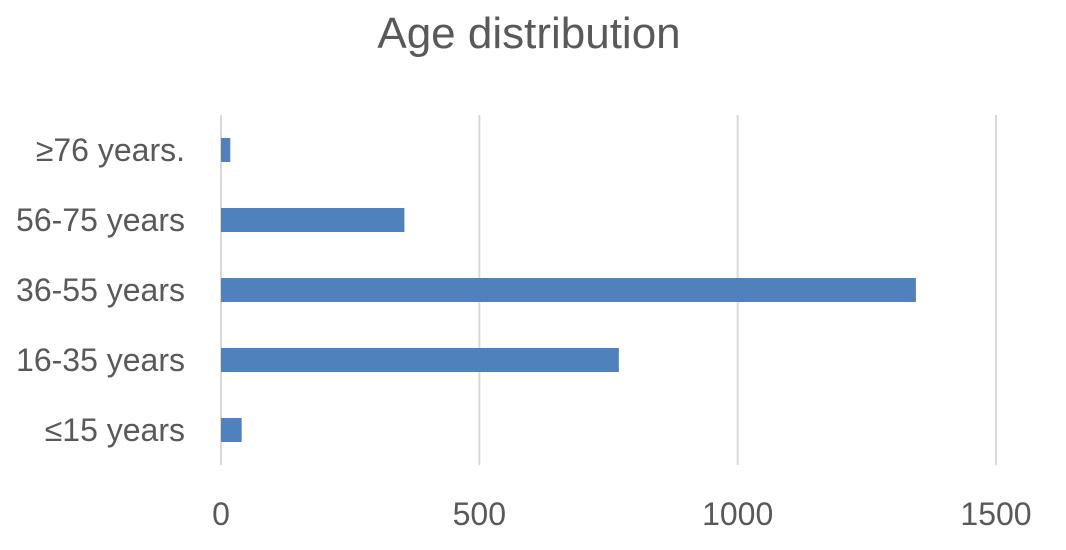  I want to click on category-label: 36-55 years, so click(100, 290).